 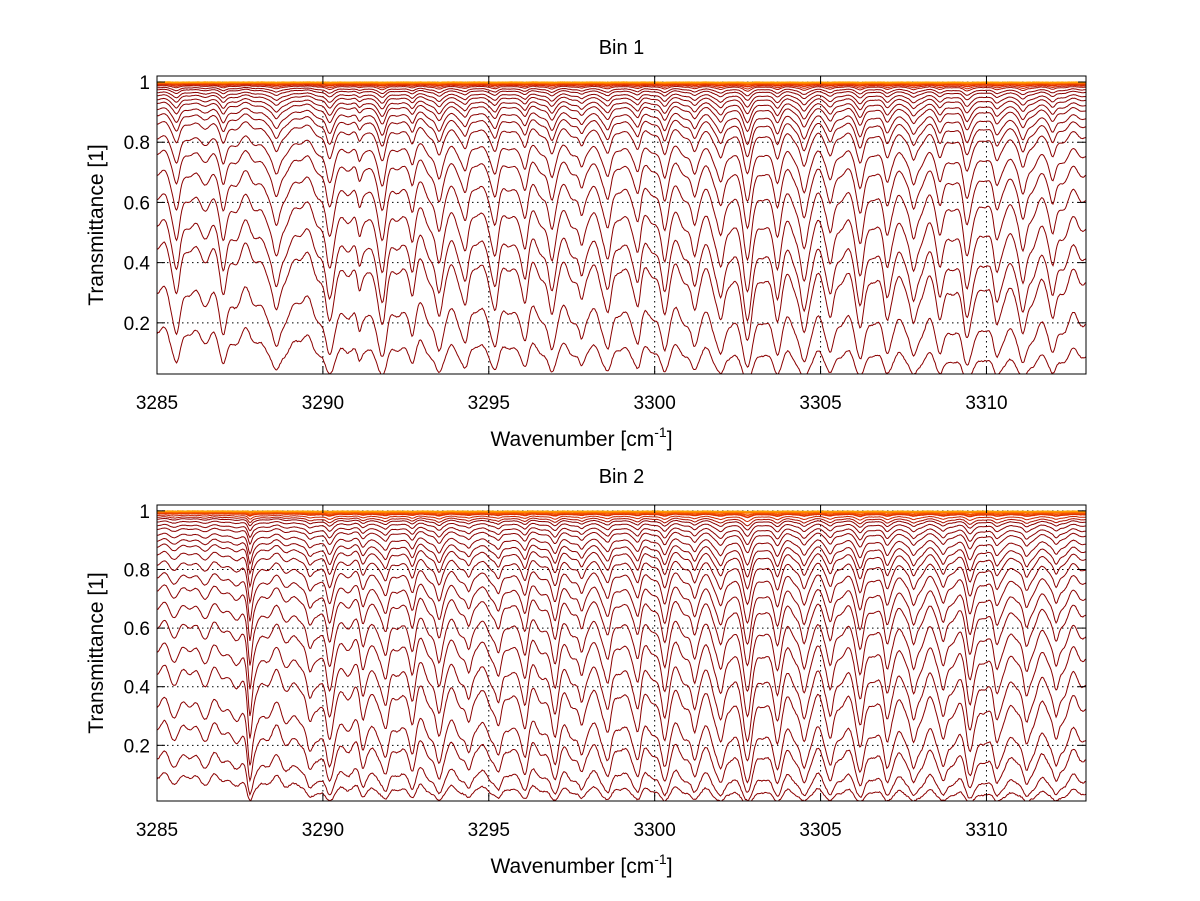 What do you see at coordinates (622, 48) in the screenshot?
I see `chart-title: Bin 1` at bounding box center [622, 48].